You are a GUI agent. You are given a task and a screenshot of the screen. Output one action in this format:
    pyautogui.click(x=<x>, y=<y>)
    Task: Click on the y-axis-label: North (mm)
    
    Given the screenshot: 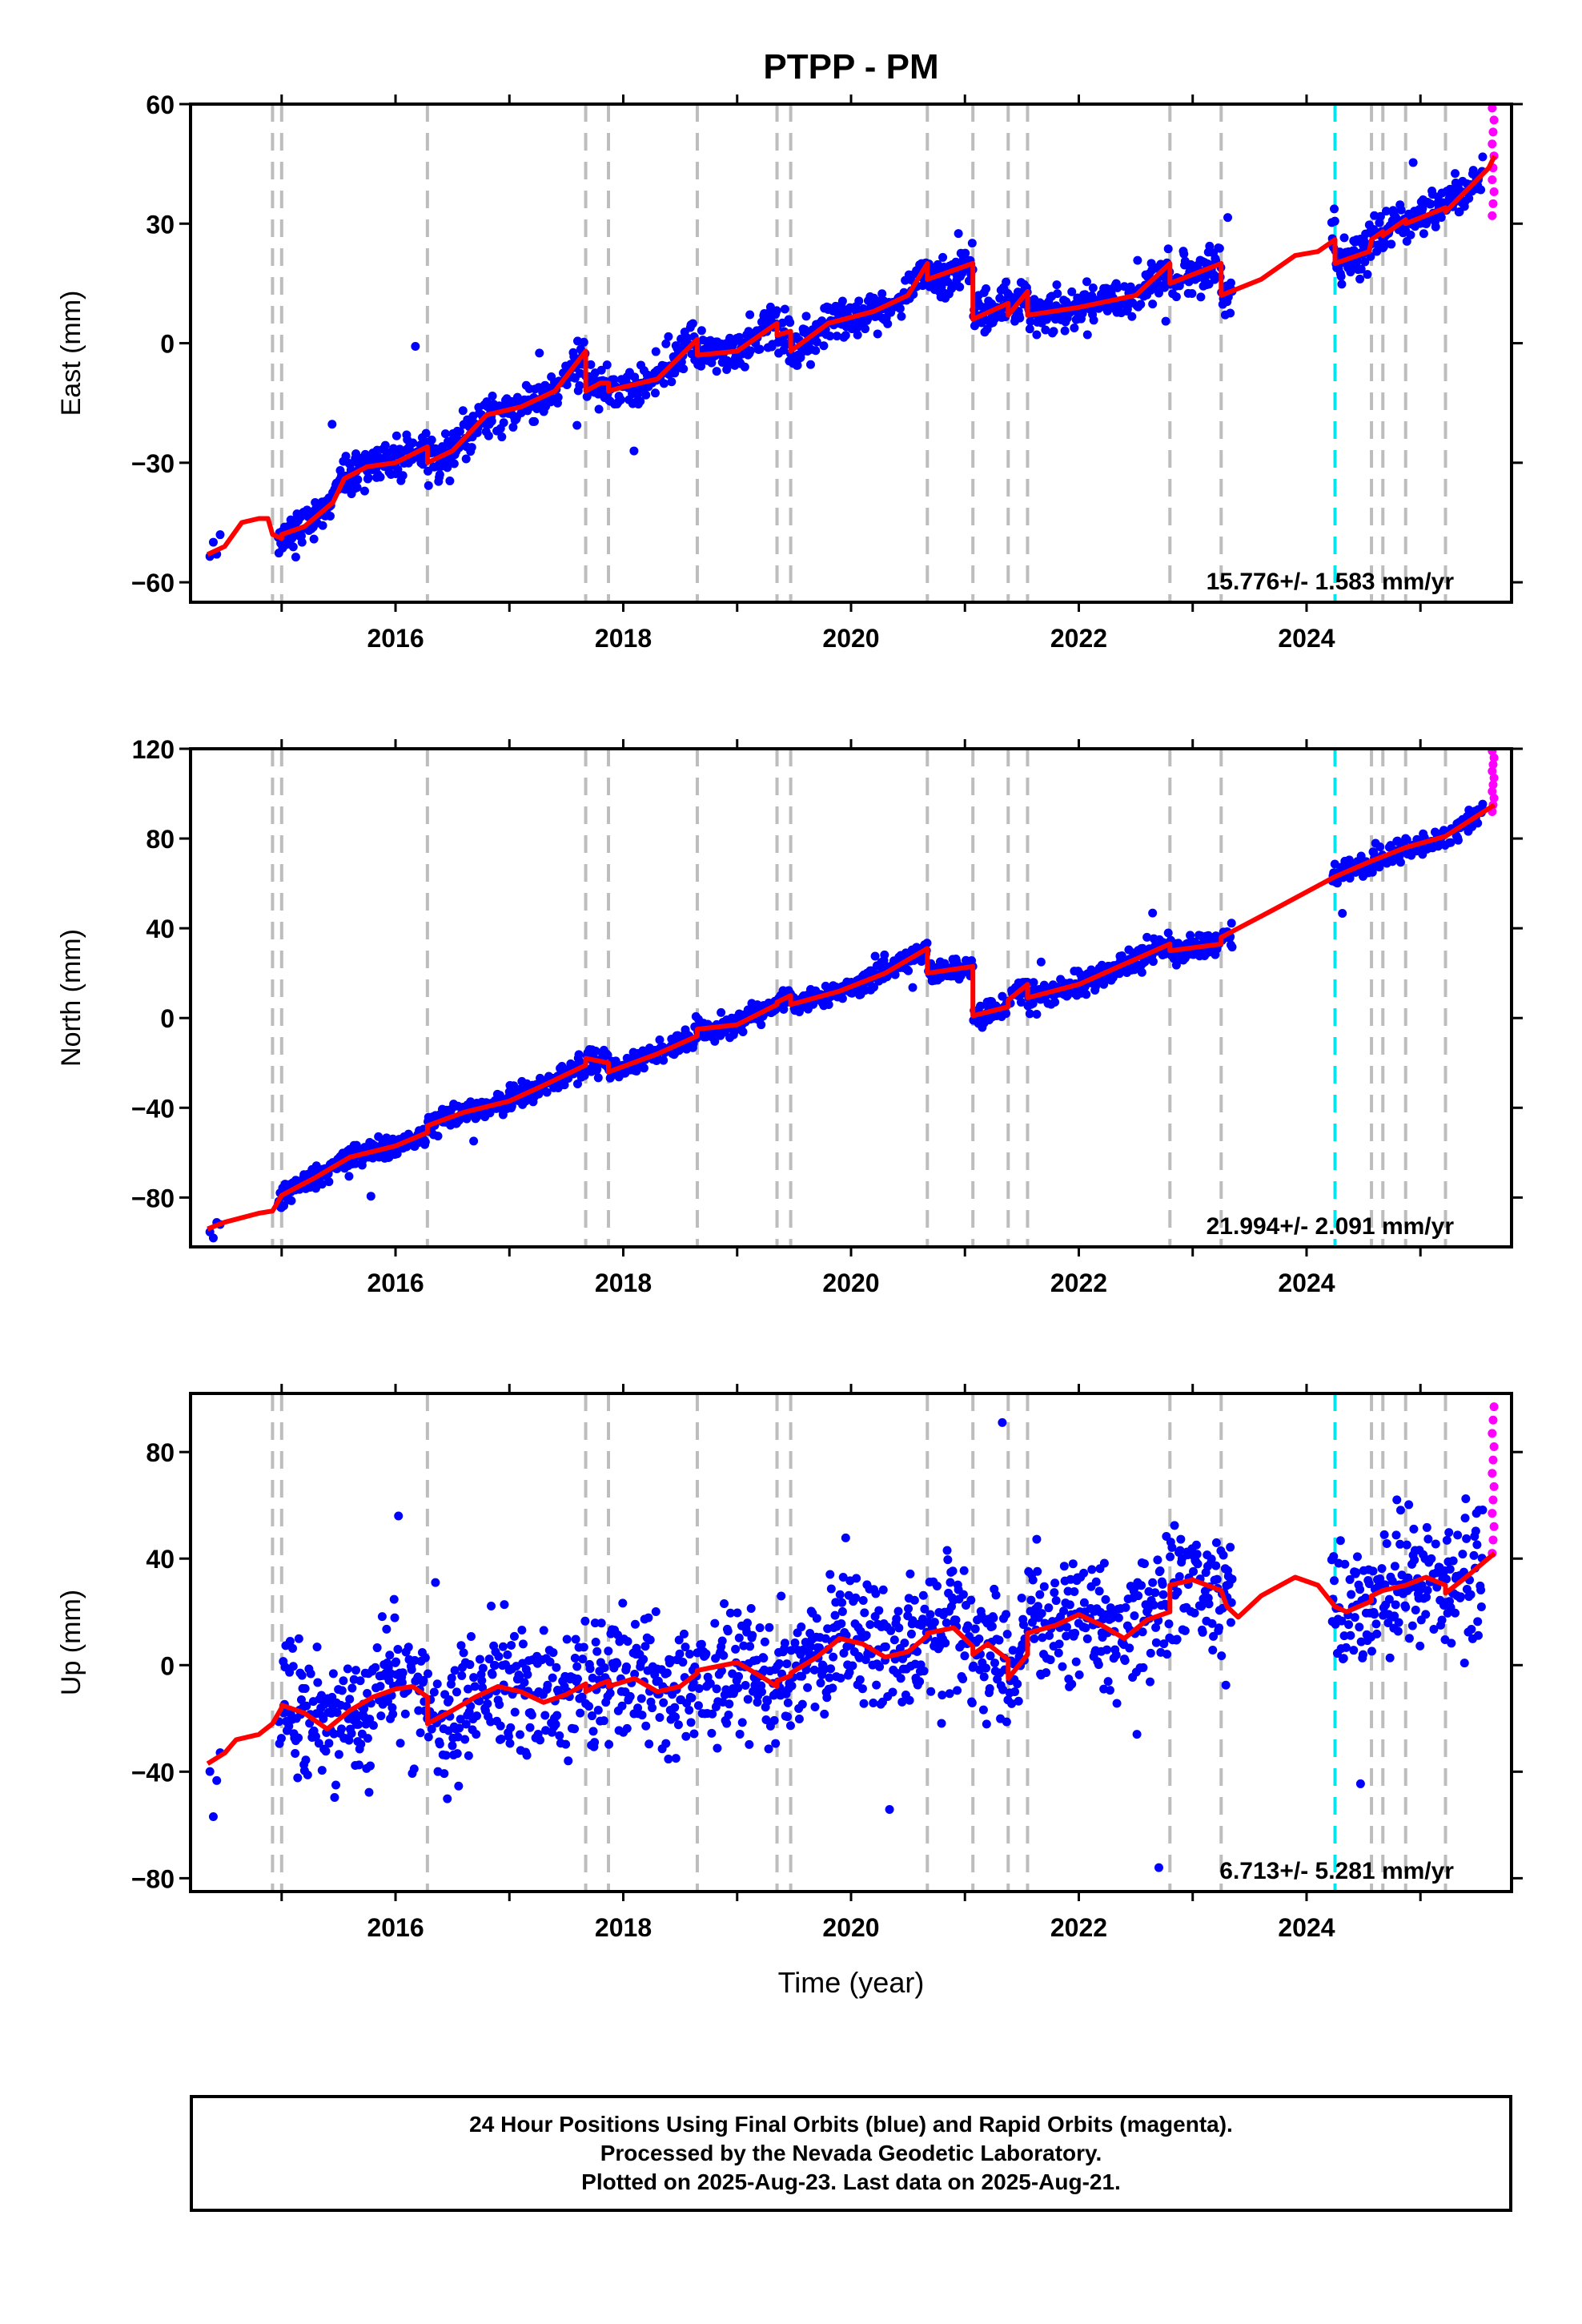 What is the action you would take?
    pyautogui.click(x=71, y=998)
    